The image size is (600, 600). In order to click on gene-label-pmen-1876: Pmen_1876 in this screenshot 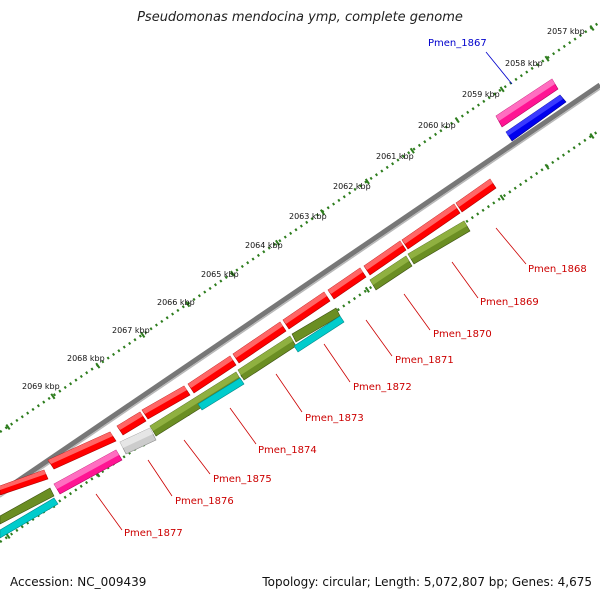, I will do `click(204, 501)`.